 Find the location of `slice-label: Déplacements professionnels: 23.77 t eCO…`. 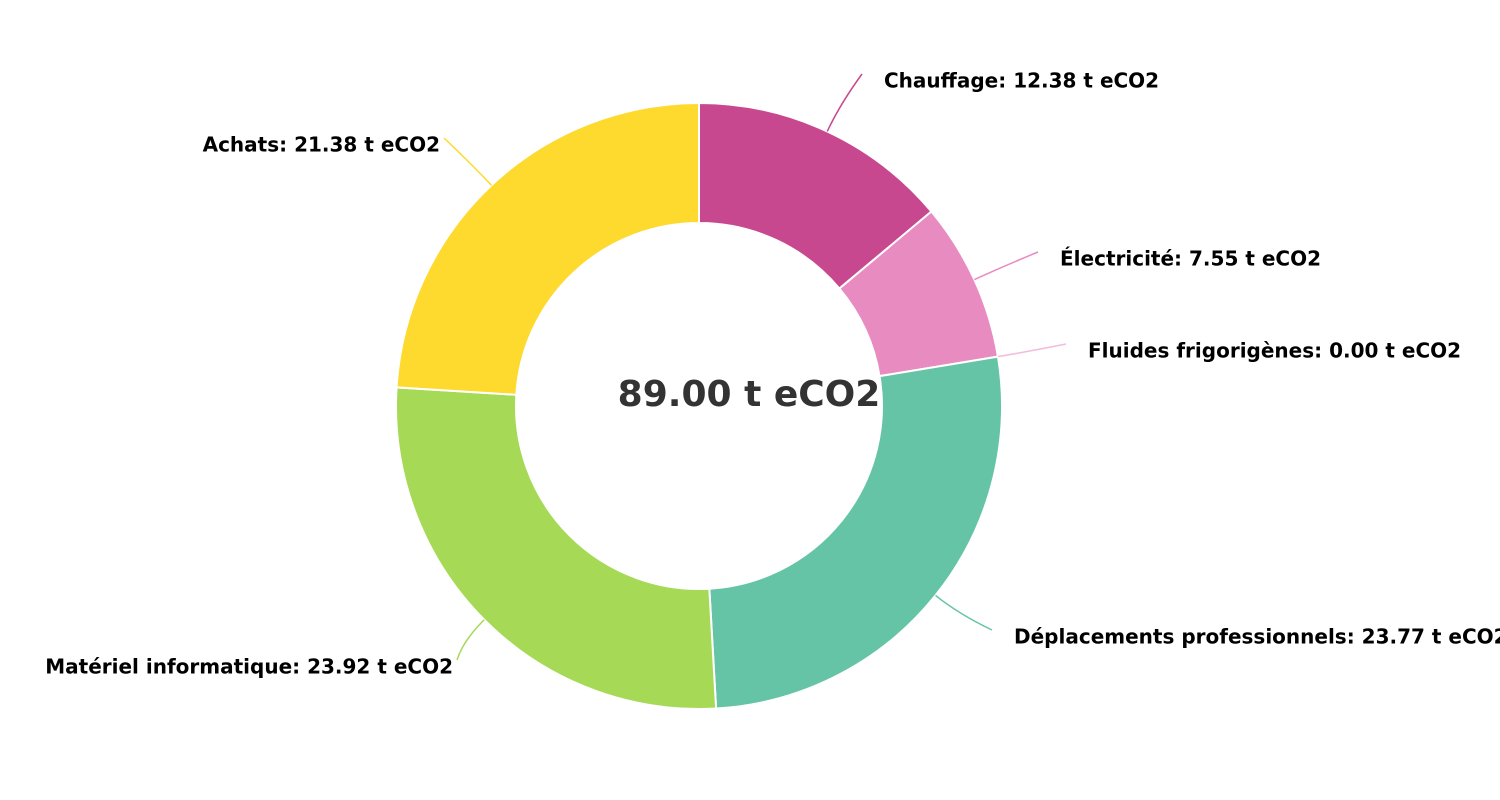

slice-label: Déplacements professionnels: 23.77 t eCO… is located at coordinates (1257, 637).